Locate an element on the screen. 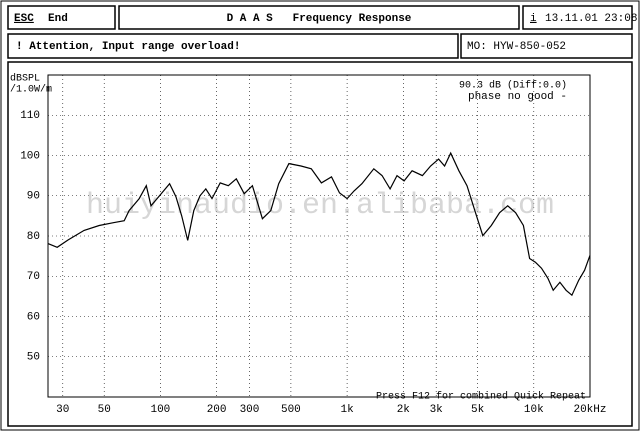 This screenshot has height=431, width=640. app-title: D A A S Frequency Response is located at coordinates (319, 19).